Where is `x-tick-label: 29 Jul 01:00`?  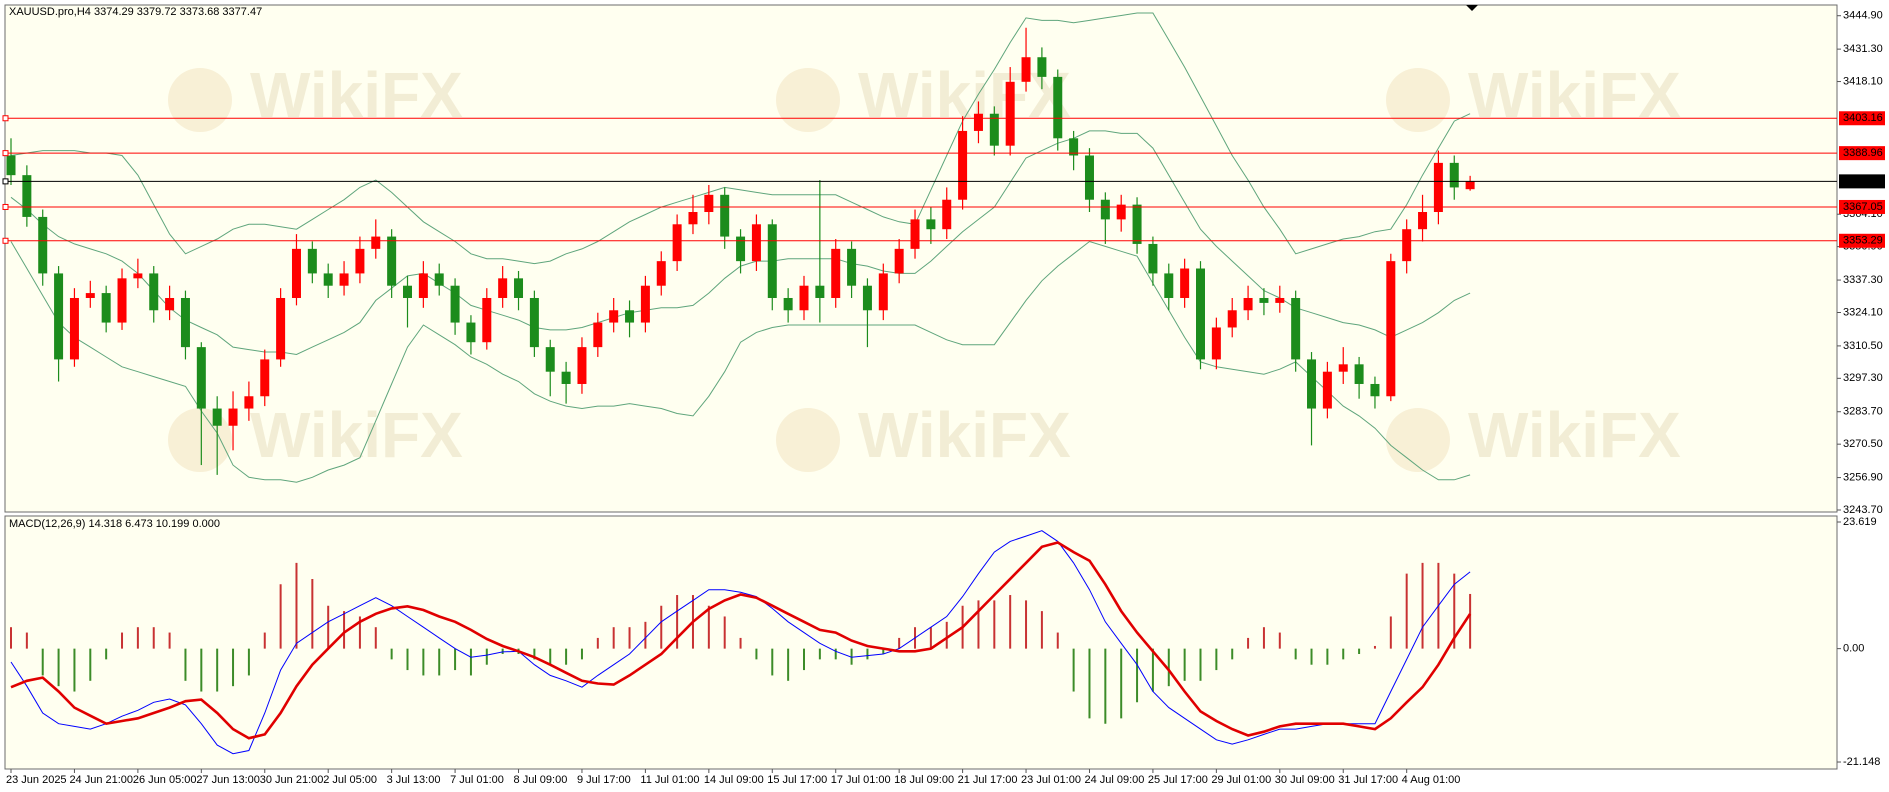
x-tick-label: 29 Jul 01:00 is located at coordinates (1241, 780).